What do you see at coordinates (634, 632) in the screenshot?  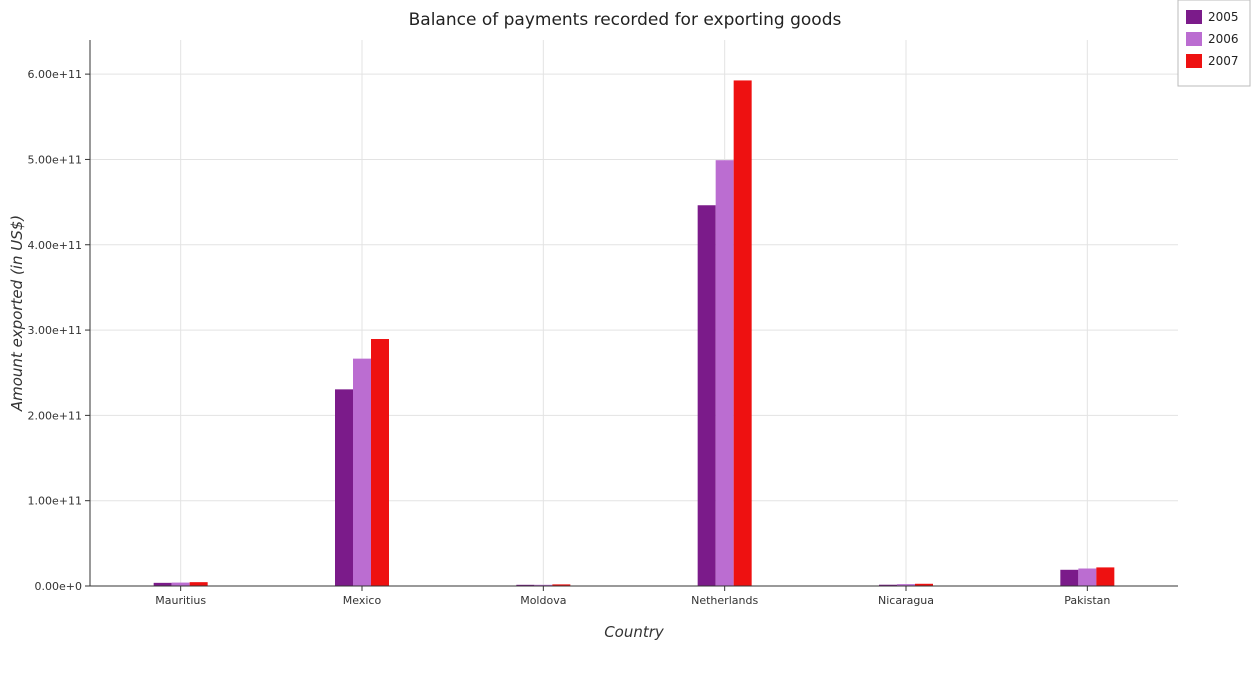 I see `x-axis-label: Country` at bounding box center [634, 632].